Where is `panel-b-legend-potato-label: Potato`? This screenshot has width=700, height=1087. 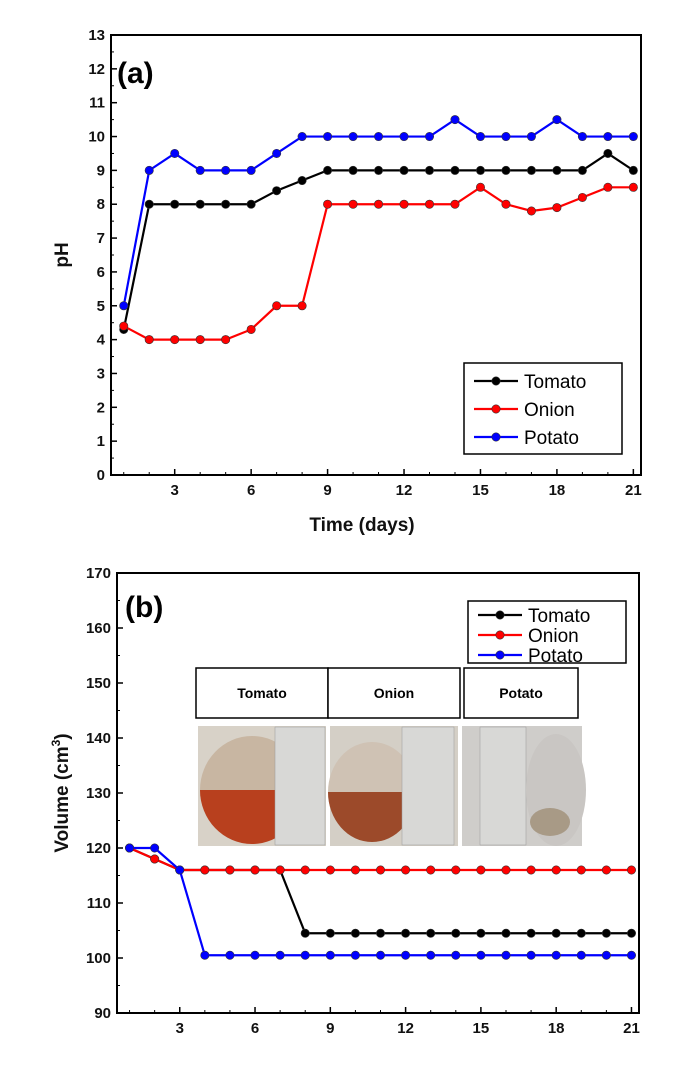 panel-b-legend-potato-label: Potato is located at coordinates (555, 656).